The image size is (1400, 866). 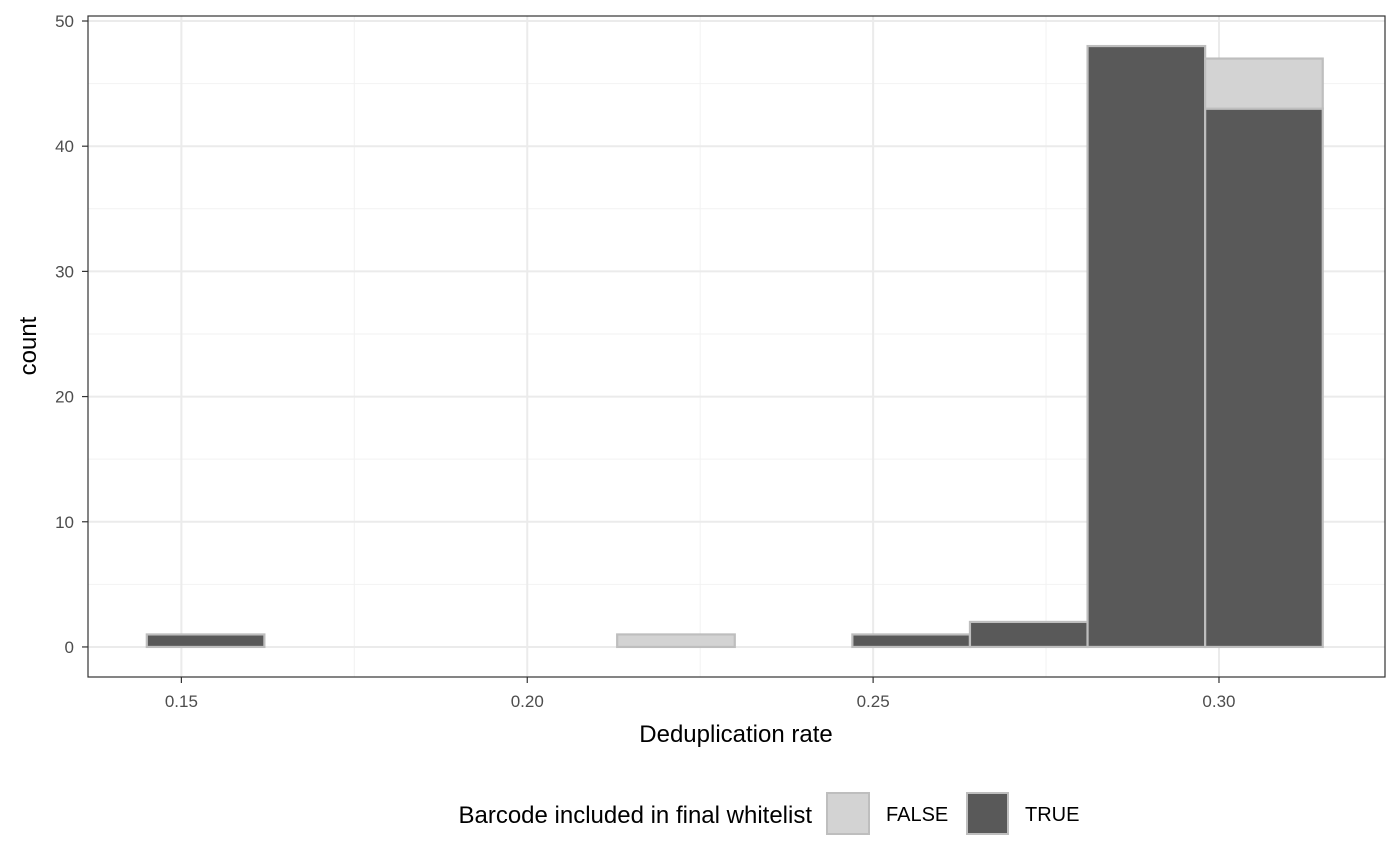 I want to click on x-tick-label: 0.20, so click(x=527, y=701).